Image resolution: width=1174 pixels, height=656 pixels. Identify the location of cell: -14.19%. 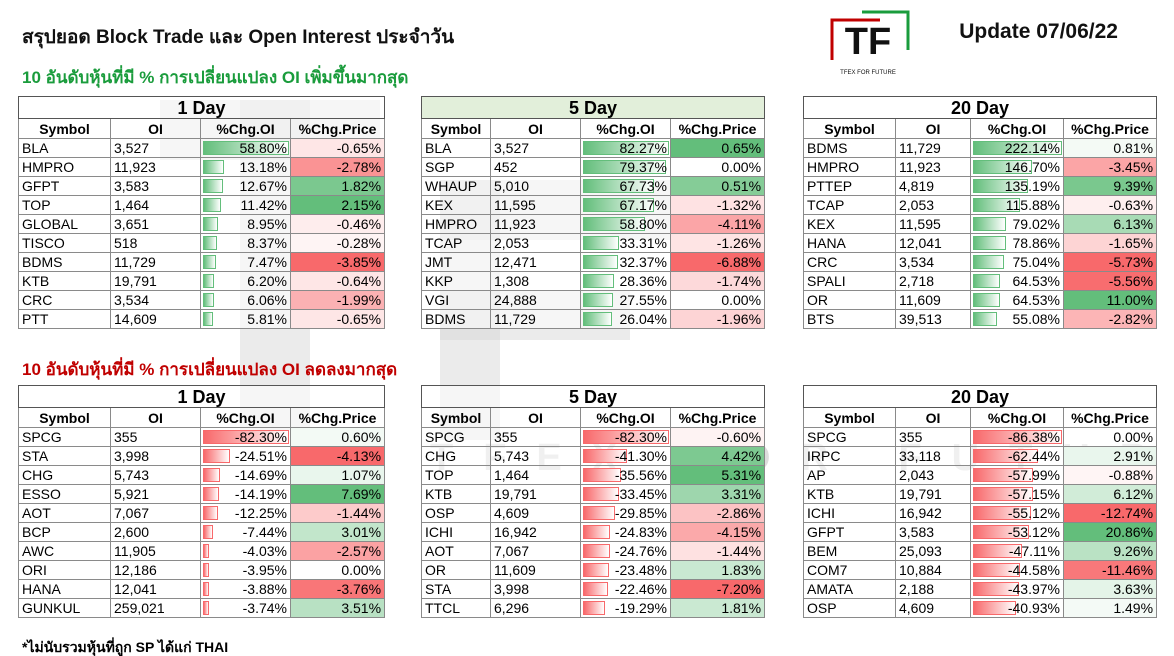
(245, 494).